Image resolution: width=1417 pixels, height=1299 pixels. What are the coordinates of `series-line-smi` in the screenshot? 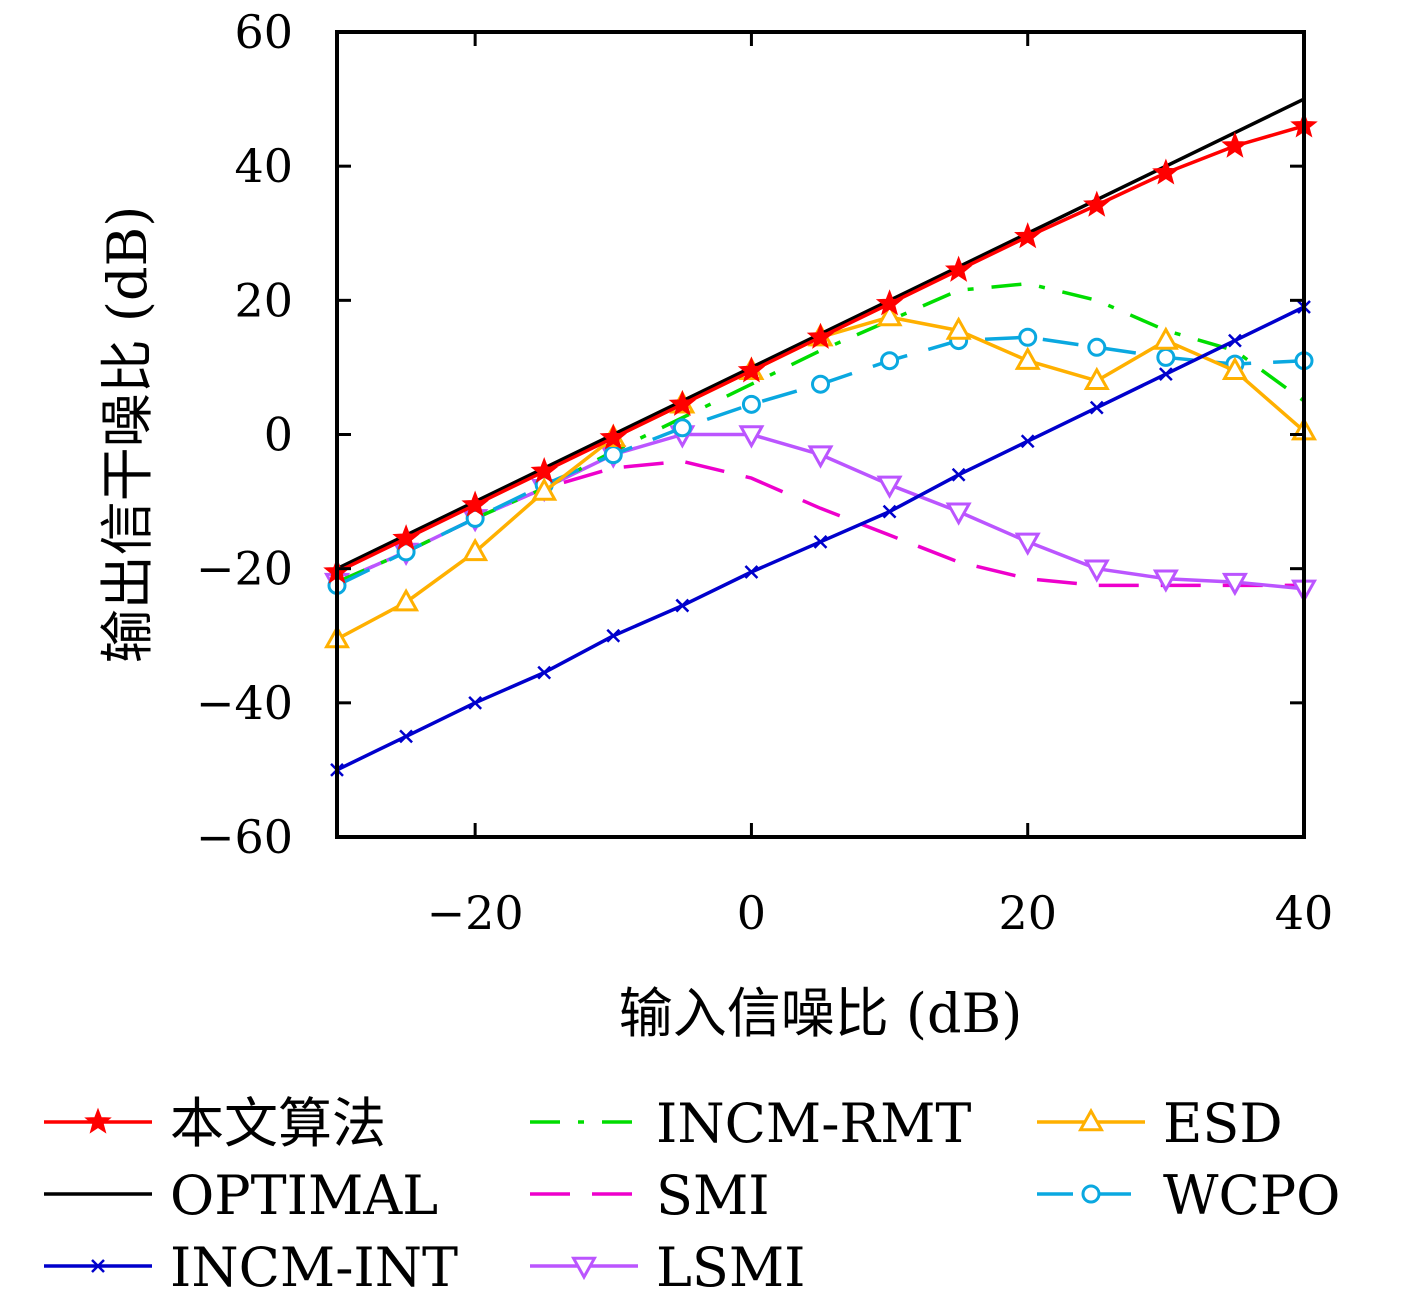 It's located at (820, 523).